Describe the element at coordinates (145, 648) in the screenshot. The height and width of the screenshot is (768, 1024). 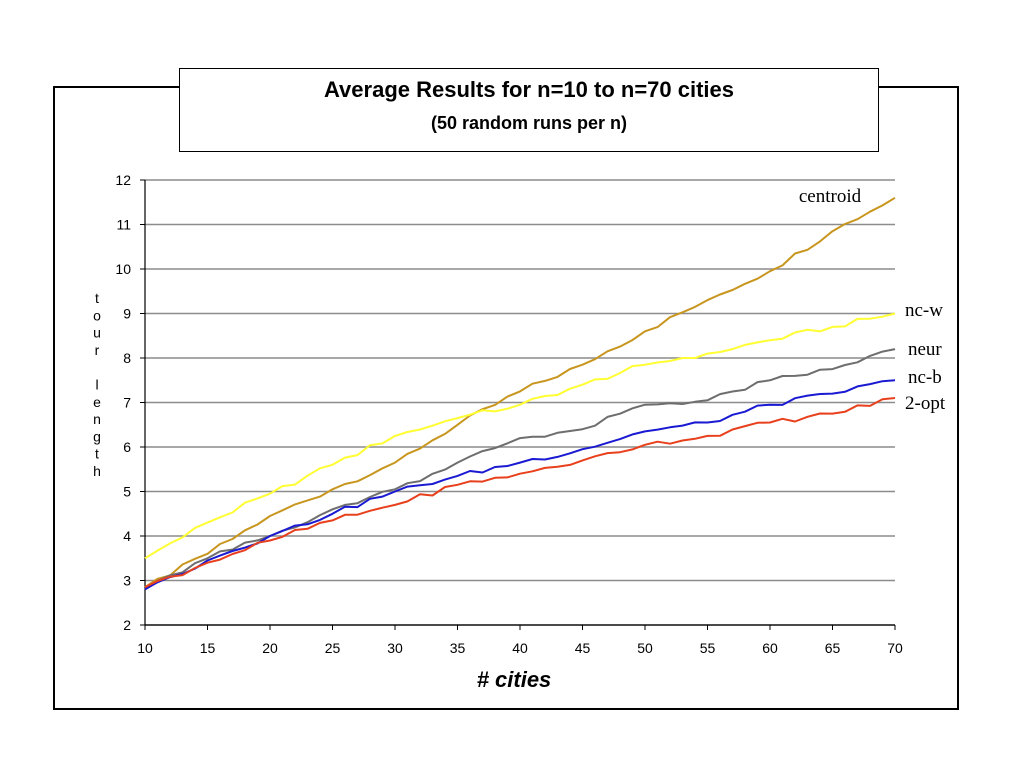
I see `x-tick-label: 10` at that location.